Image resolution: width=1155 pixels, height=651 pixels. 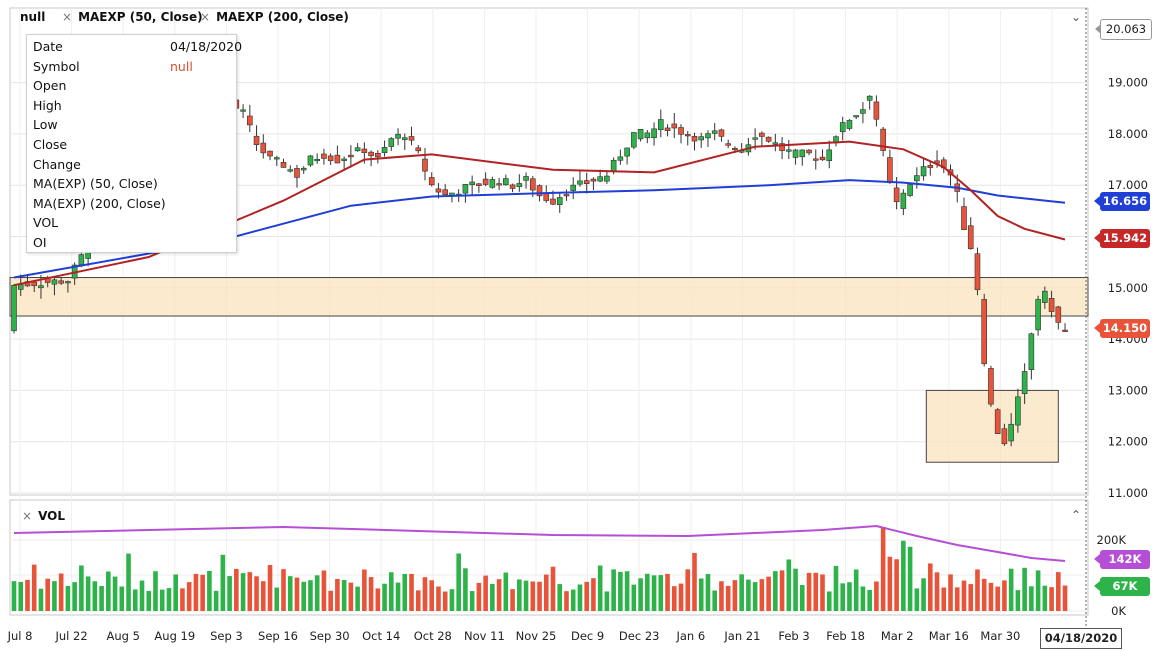 I want to click on chevron-up-icon: ⌃, so click(x=1076, y=515).